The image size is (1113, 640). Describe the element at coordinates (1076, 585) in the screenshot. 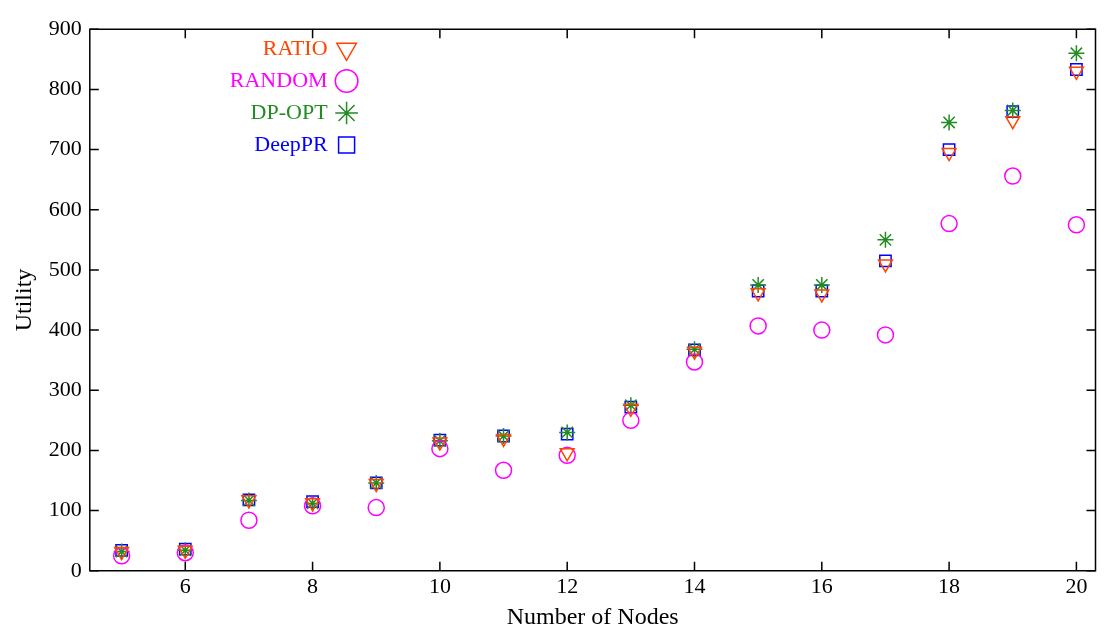

I see `x-tick-label: 20` at that location.